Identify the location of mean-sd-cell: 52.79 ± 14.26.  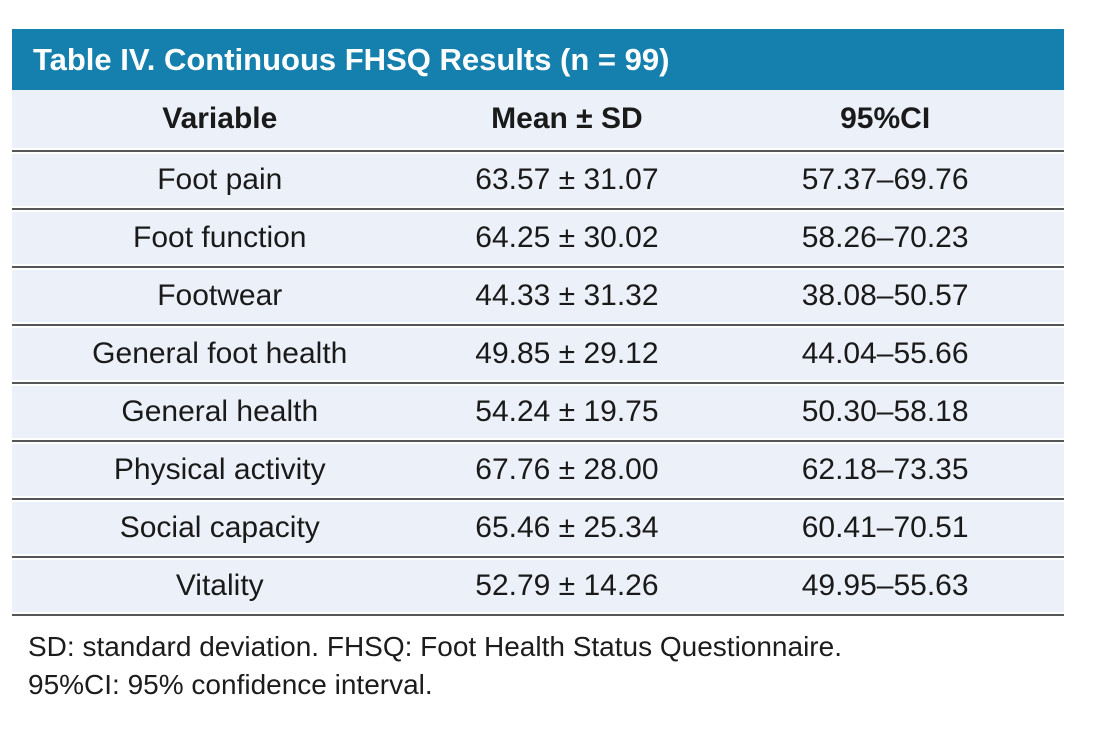
(567, 585).